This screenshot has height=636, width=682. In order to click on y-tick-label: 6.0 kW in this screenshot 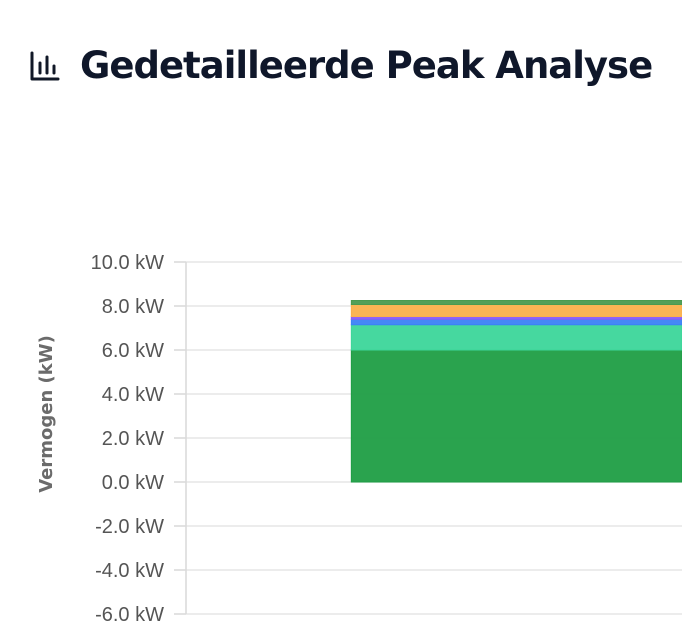, I will do `click(133, 351)`.